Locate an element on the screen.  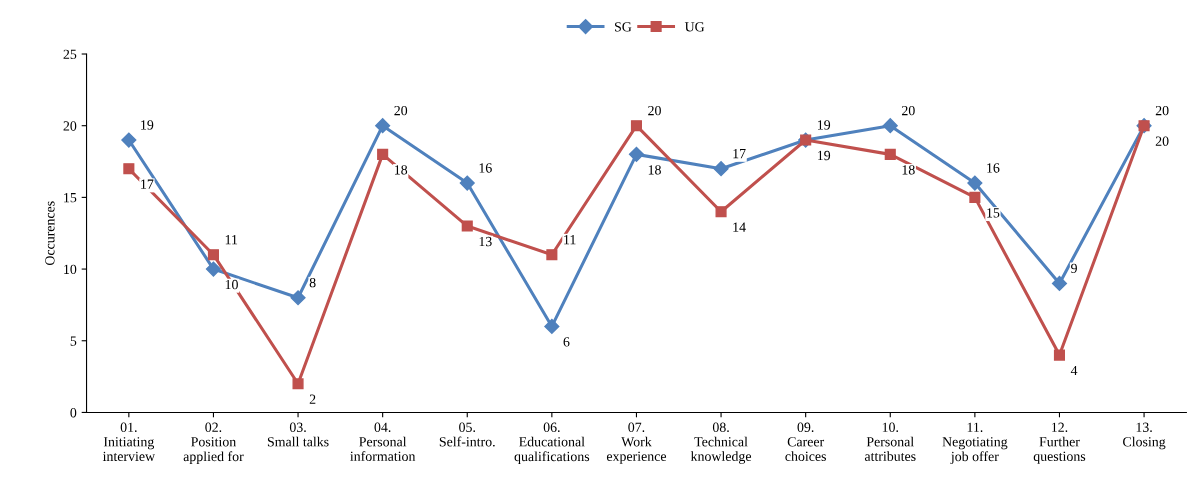
data-label: 13 is located at coordinates (485, 241).